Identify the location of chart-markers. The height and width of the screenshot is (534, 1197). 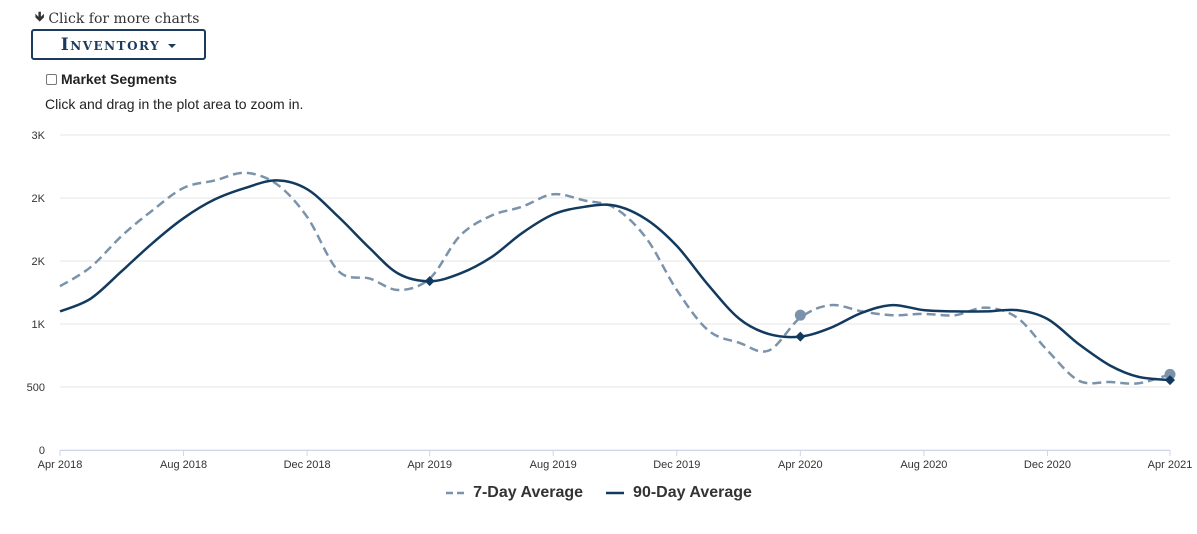
(800, 331).